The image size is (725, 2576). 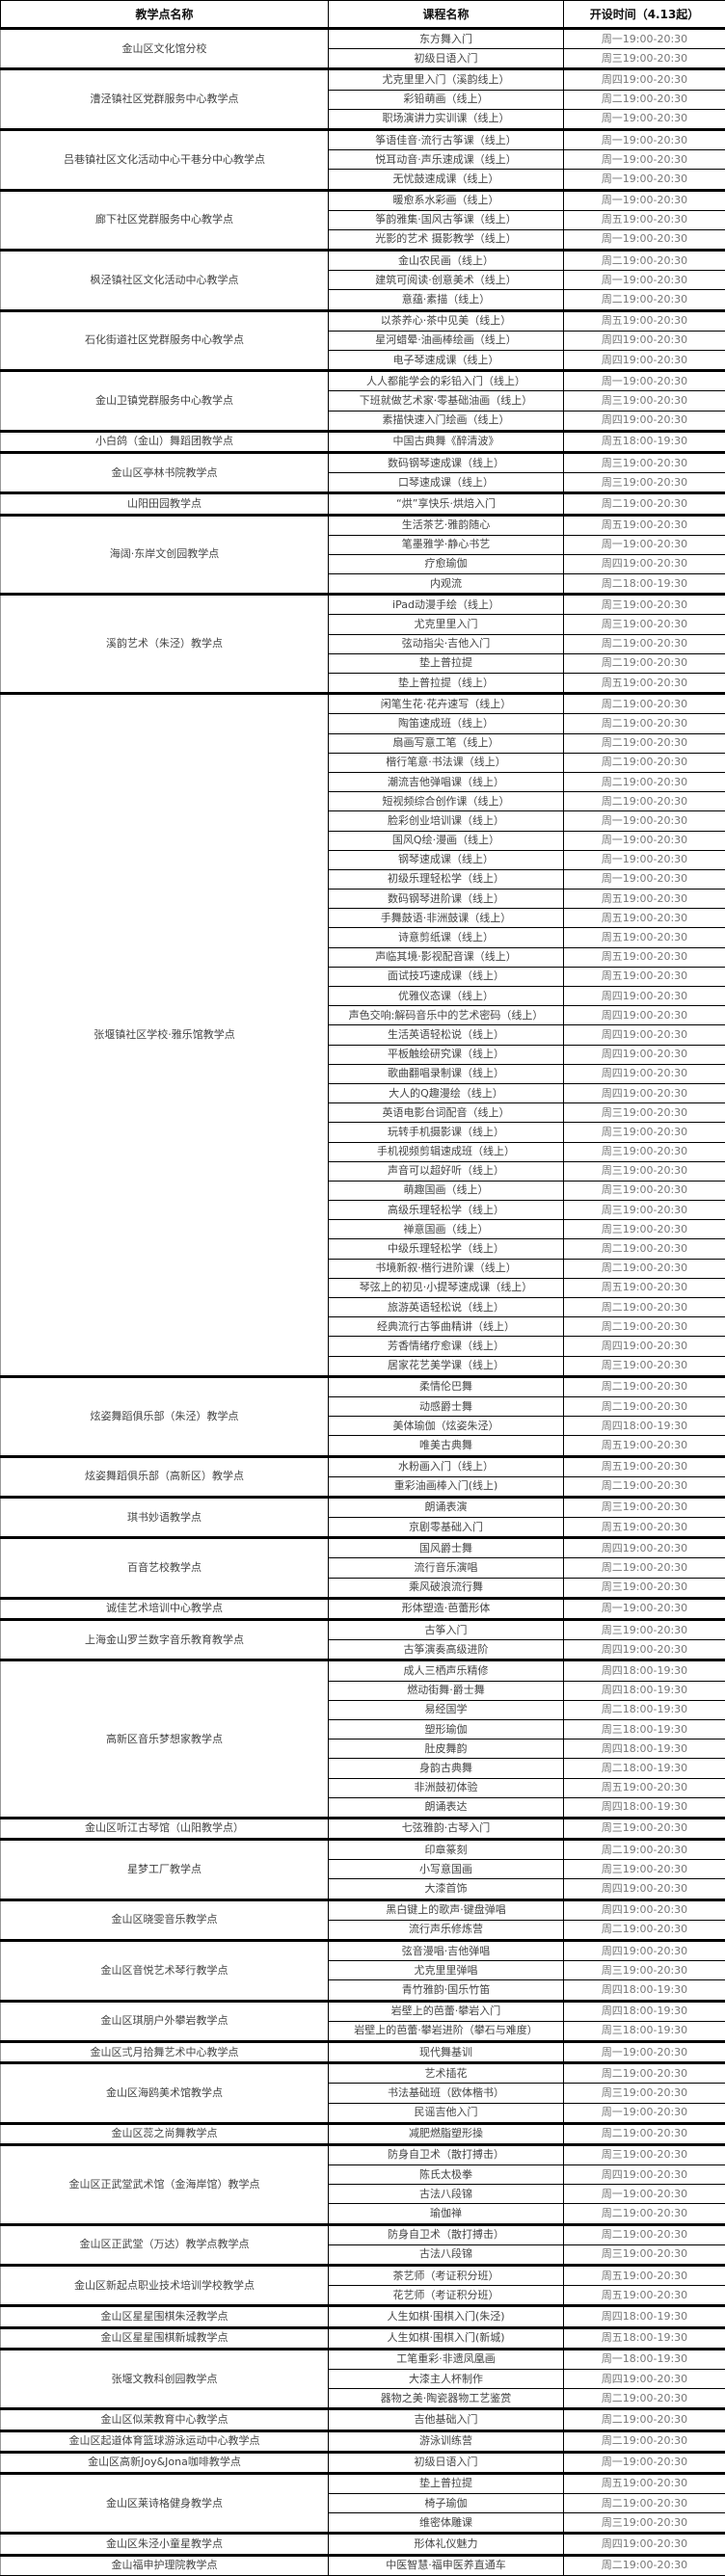 I want to click on table-row: 金山区星星围棋新城教学点人生如棋·围棋入门(新城)周五18:00-19:30, so click(x=363, y=2338).